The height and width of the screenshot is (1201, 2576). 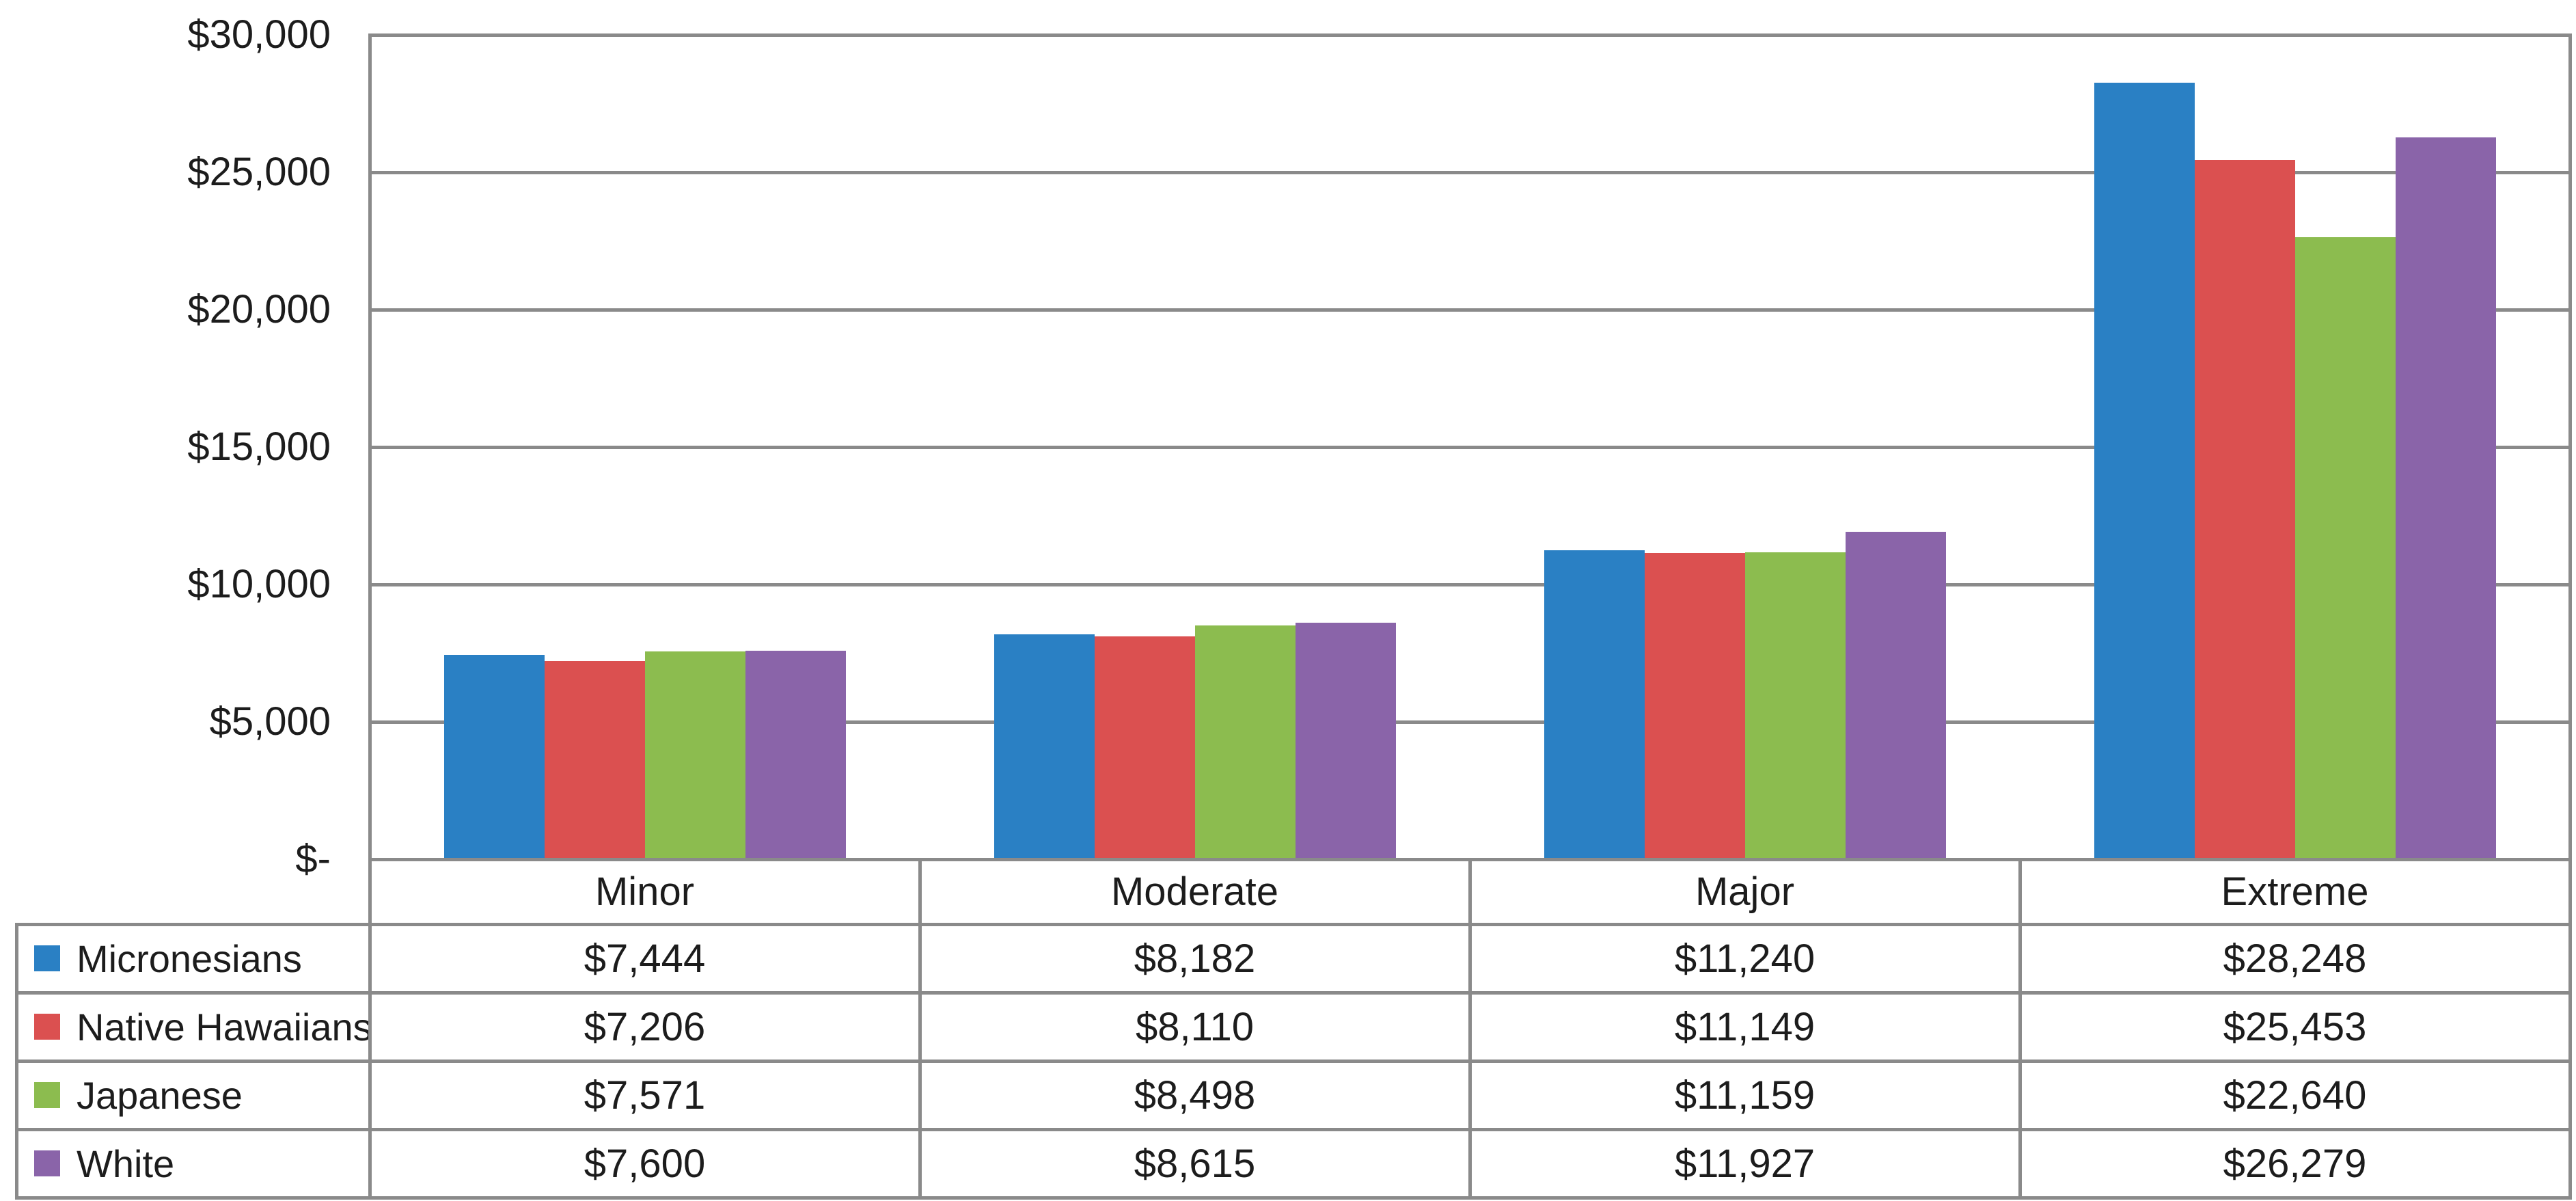 What do you see at coordinates (193, 1163) in the screenshot?
I see `legend-cell-white: White` at bounding box center [193, 1163].